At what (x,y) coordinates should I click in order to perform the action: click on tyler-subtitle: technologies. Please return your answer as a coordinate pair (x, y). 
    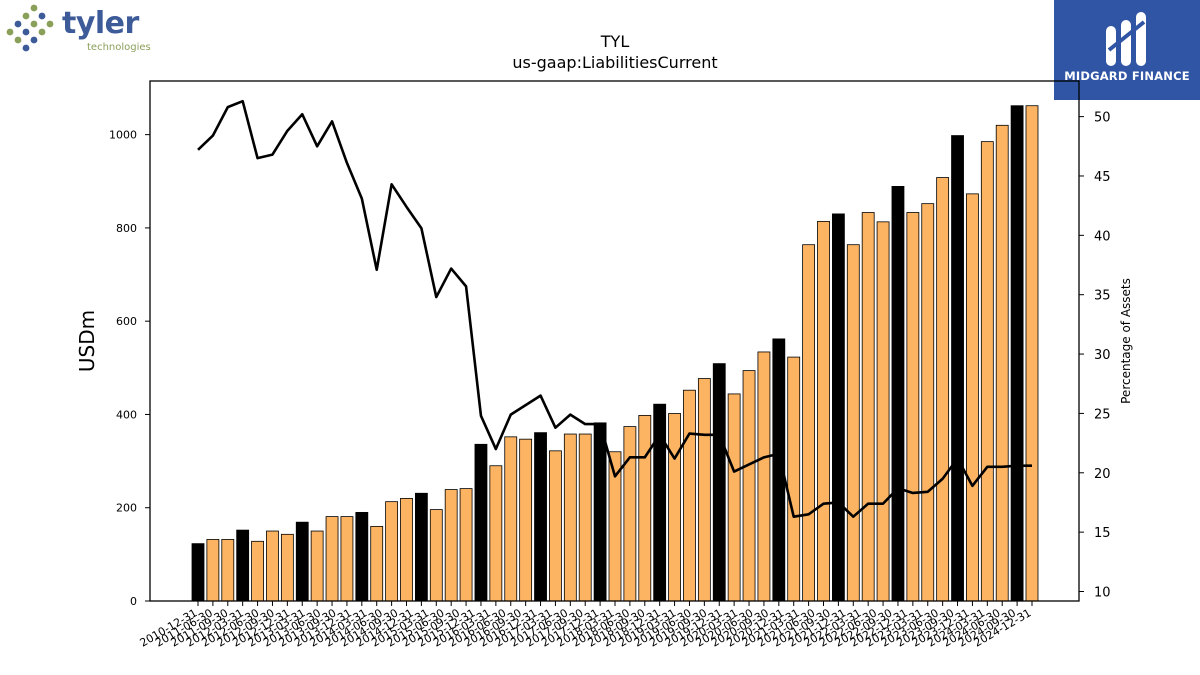
    Looking at the image, I should click on (119, 47).